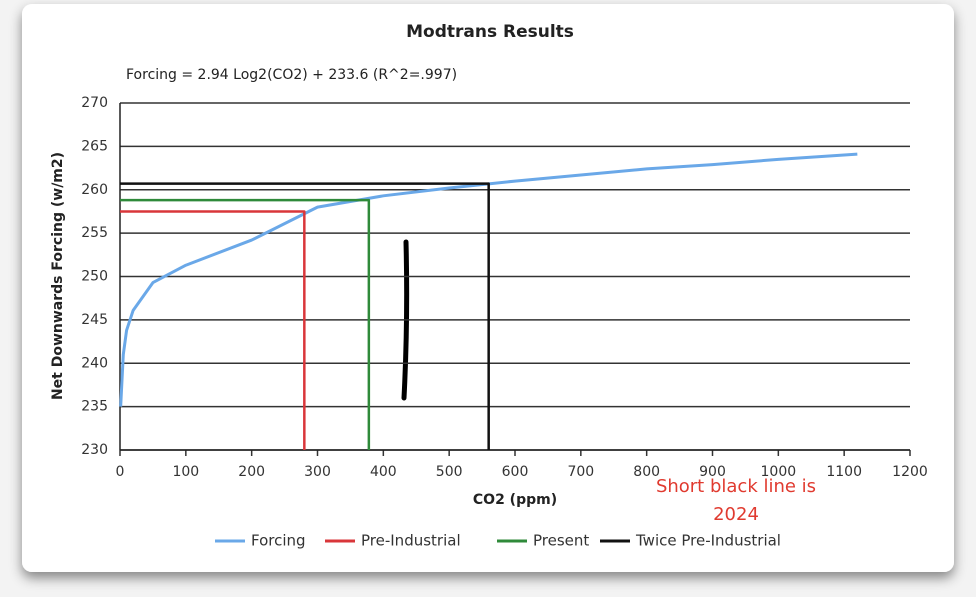 Image resolution: width=976 pixels, height=597 pixels. I want to click on y-tick-label: 235, so click(94, 407).